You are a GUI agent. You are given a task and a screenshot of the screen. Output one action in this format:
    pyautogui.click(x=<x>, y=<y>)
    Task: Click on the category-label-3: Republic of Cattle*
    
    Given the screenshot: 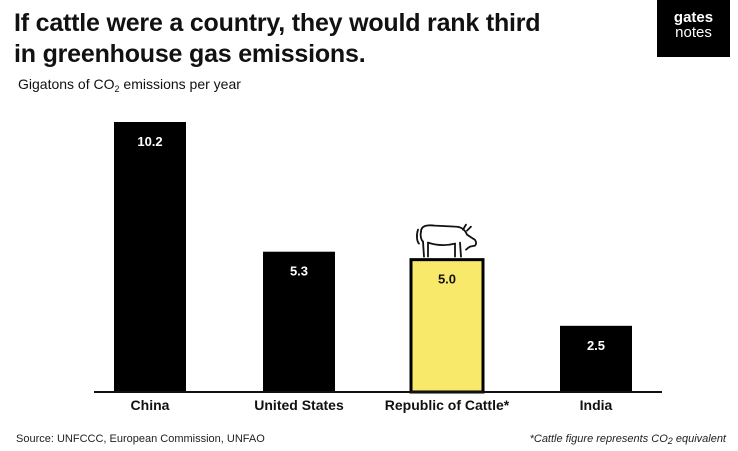 What is the action you would take?
    pyautogui.click(x=447, y=405)
    